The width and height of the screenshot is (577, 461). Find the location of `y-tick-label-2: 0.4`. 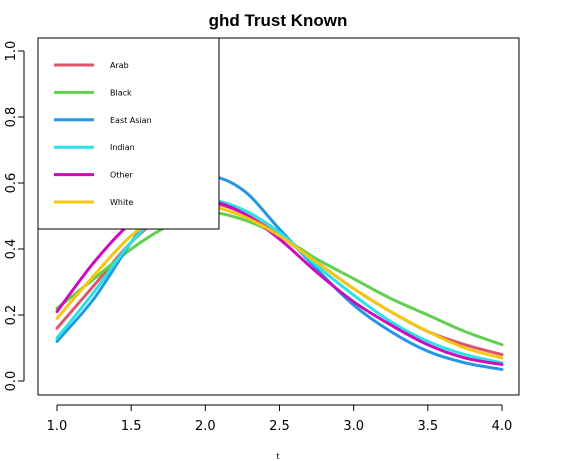

y-tick-label-2: 0.4 is located at coordinates (11, 249).